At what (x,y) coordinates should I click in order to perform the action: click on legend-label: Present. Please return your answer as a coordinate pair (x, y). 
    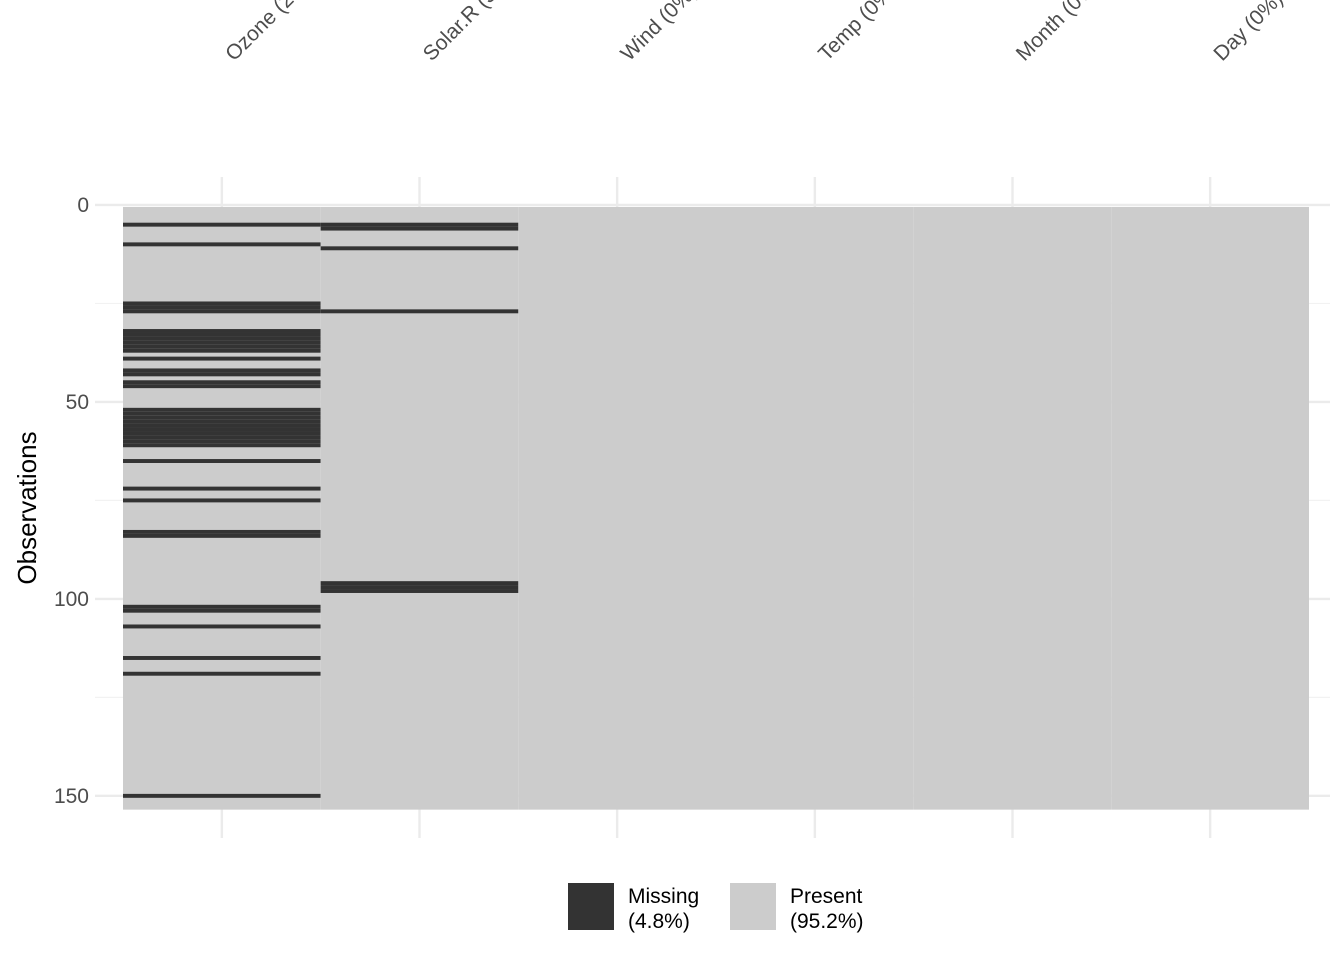
    Looking at the image, I should click on (826, 896).